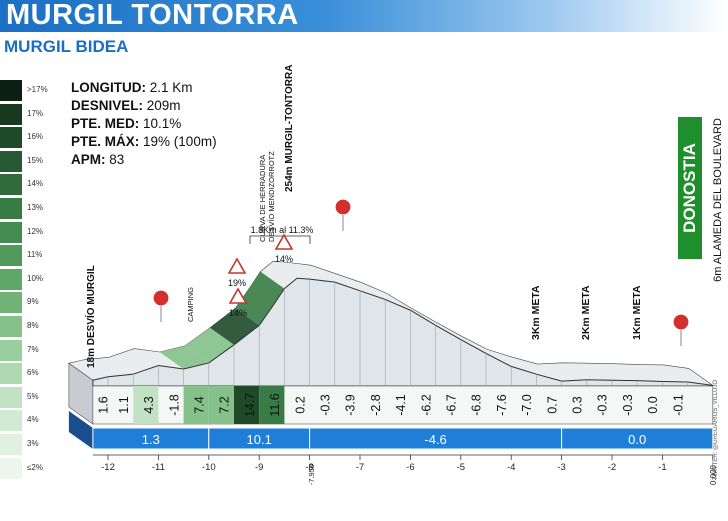 Image resolution: width=728 pixels, height=521 pixels. What do you see at coordinates (33, 443) in the screenshot?
I see `legend-label: 3%` at bounding box center [33, 443].